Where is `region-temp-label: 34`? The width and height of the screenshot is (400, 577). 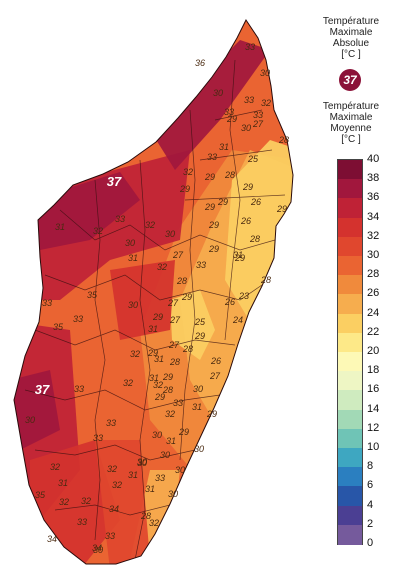
region-temp-label: 34 is located at coordinates (97, 548).